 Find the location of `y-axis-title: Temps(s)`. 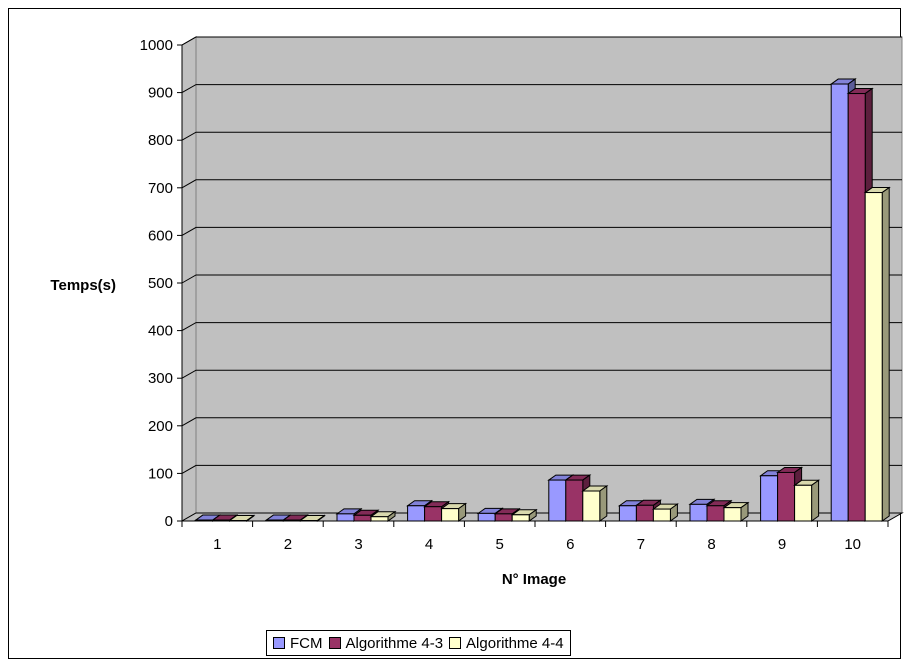

y-axis-title: Temps(s) is located at coordinates (83, 285).